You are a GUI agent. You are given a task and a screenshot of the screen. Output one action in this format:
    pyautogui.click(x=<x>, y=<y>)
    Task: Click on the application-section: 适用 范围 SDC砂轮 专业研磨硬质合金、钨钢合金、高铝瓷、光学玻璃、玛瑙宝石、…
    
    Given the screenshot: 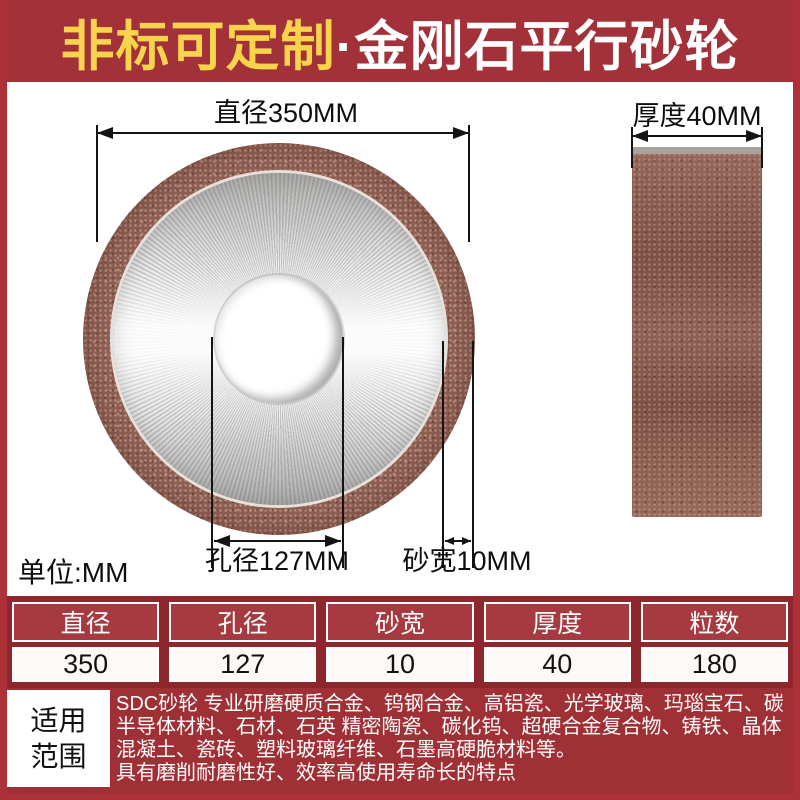 What is the action you would take?
    pyautogui.click(x=400, y=744)
    